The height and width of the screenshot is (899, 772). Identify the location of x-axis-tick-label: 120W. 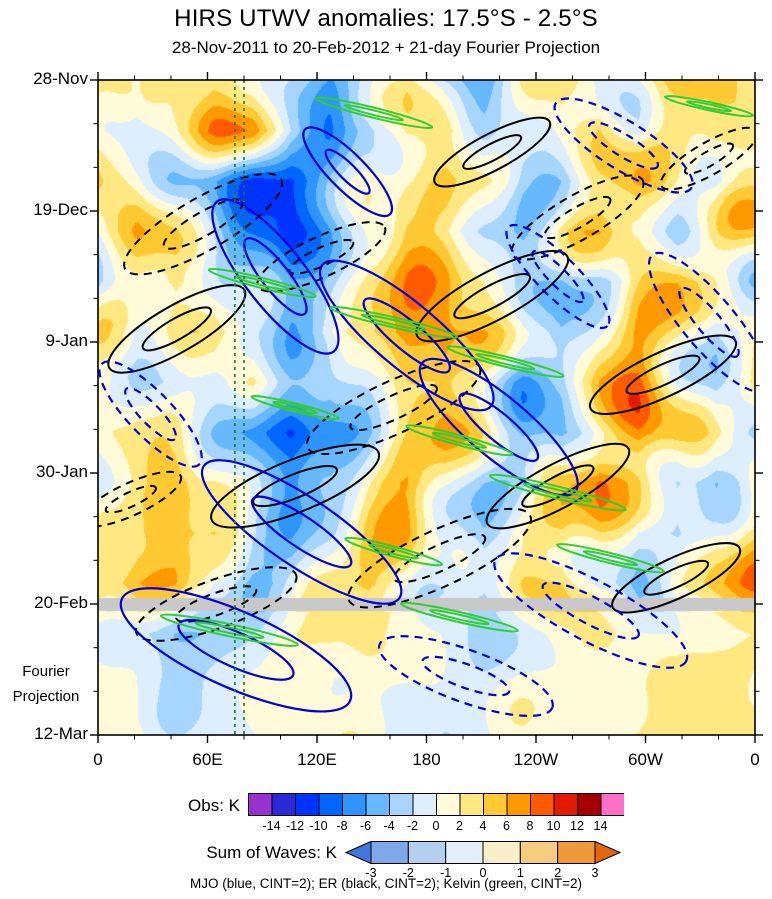
(536, 759).